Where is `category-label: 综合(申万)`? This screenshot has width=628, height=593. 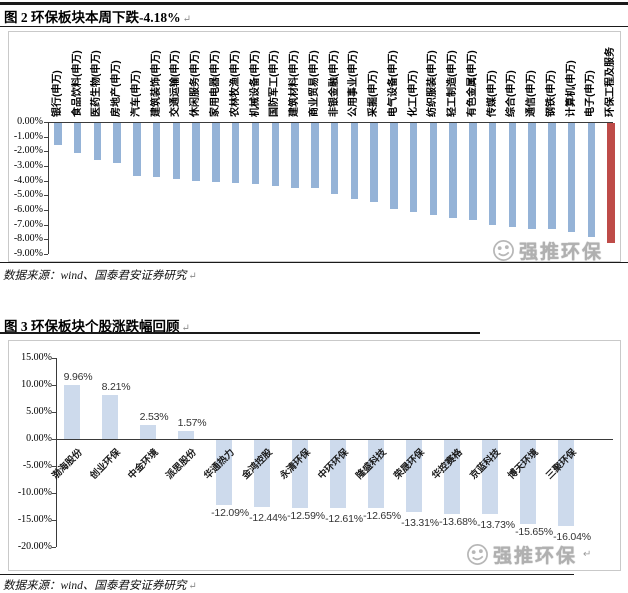 category-label: 综合(申万) is located at coordinates (512, 93).